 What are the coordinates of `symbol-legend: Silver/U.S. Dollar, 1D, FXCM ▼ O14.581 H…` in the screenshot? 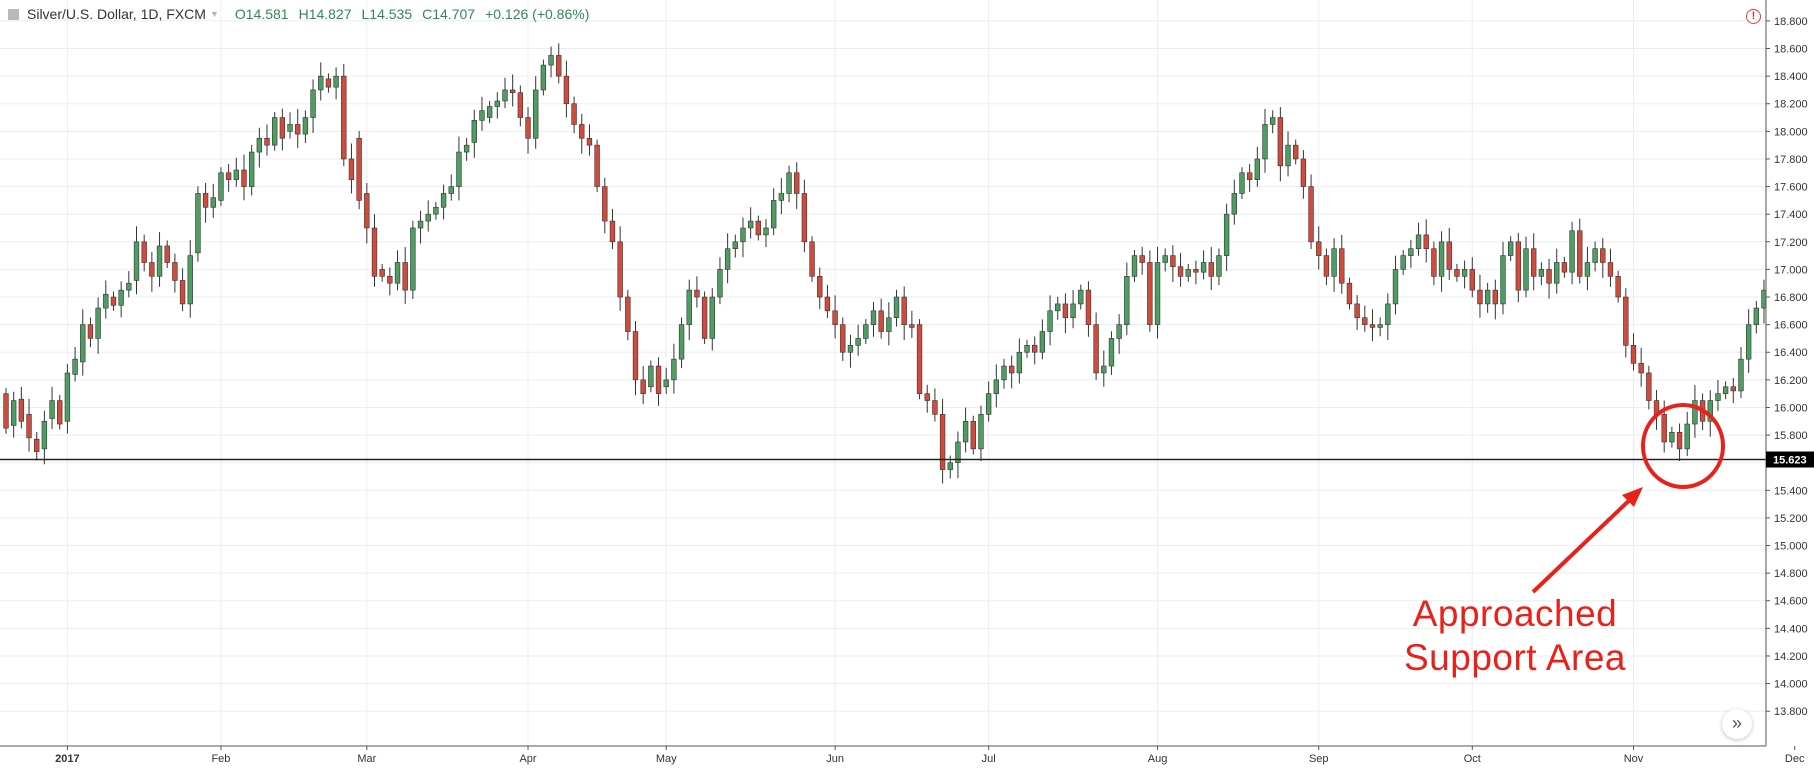 It's located at (298, 14).